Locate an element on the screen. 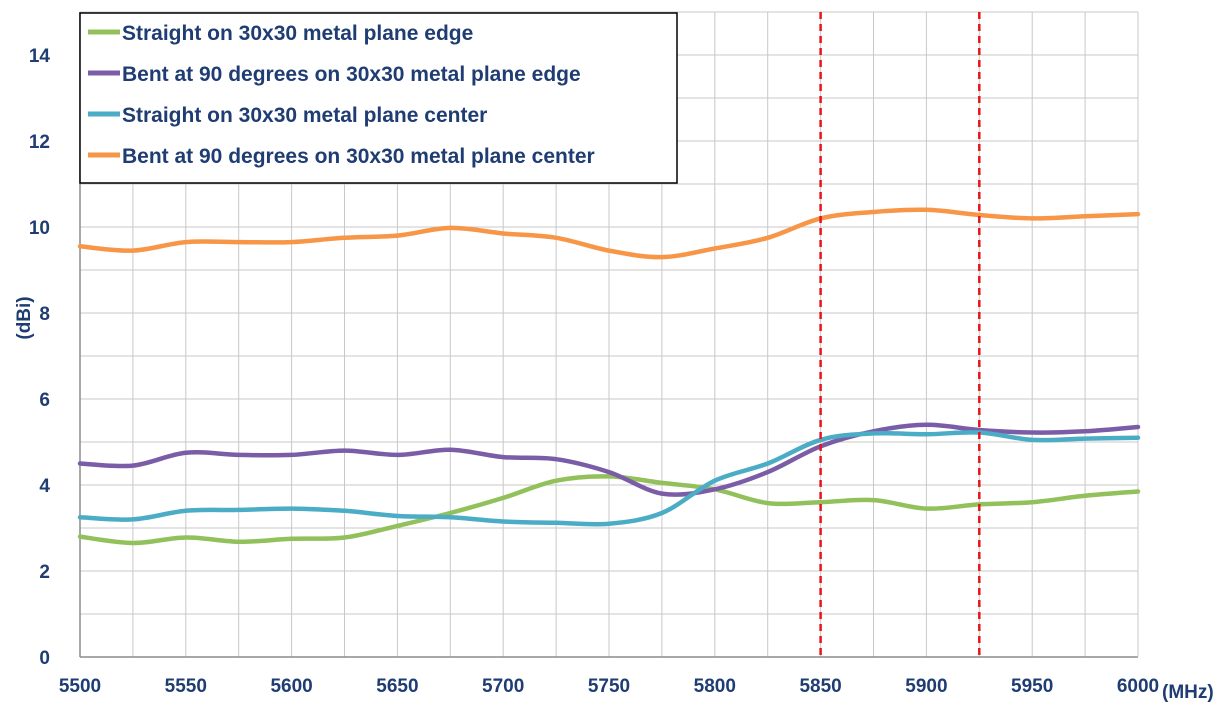 This screenshot has height=705, width=1232. legend-label-3: Straight on 30x30 metal plane center is located at coordinates (304, 115).